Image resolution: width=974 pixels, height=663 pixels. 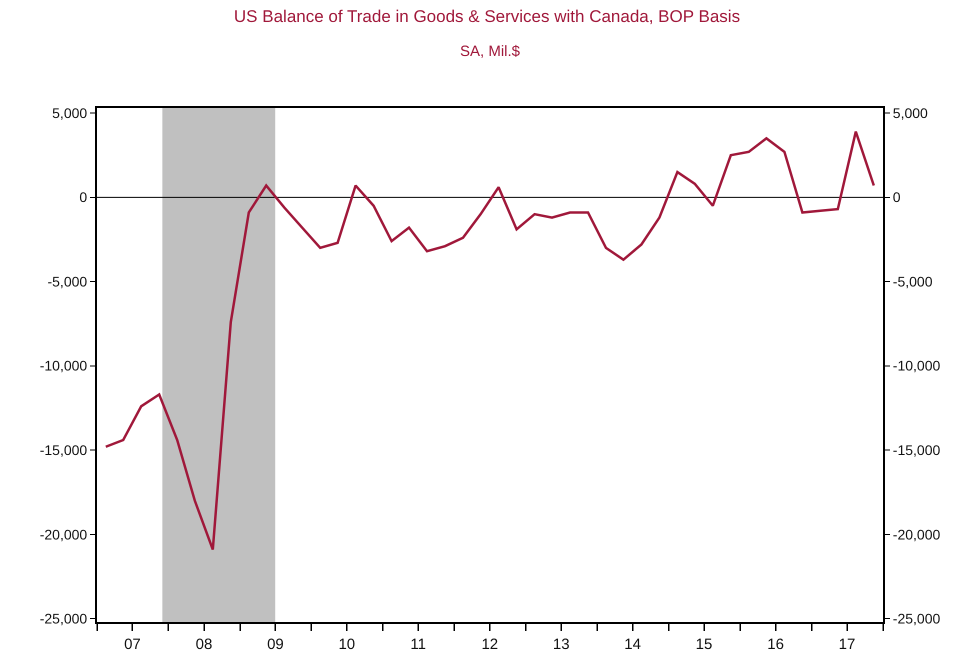 What do you see at coordinates (847, 644) in the screenshot?
I see `x-tick-label: 17` at bounding box center [847, 644].